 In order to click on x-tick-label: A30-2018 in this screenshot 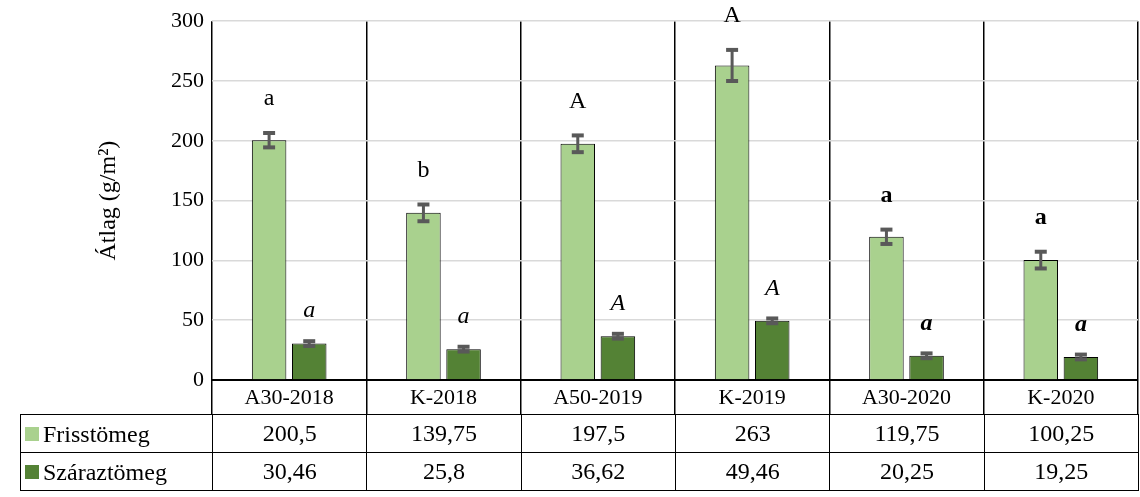, I will do `click(289, 396)`.